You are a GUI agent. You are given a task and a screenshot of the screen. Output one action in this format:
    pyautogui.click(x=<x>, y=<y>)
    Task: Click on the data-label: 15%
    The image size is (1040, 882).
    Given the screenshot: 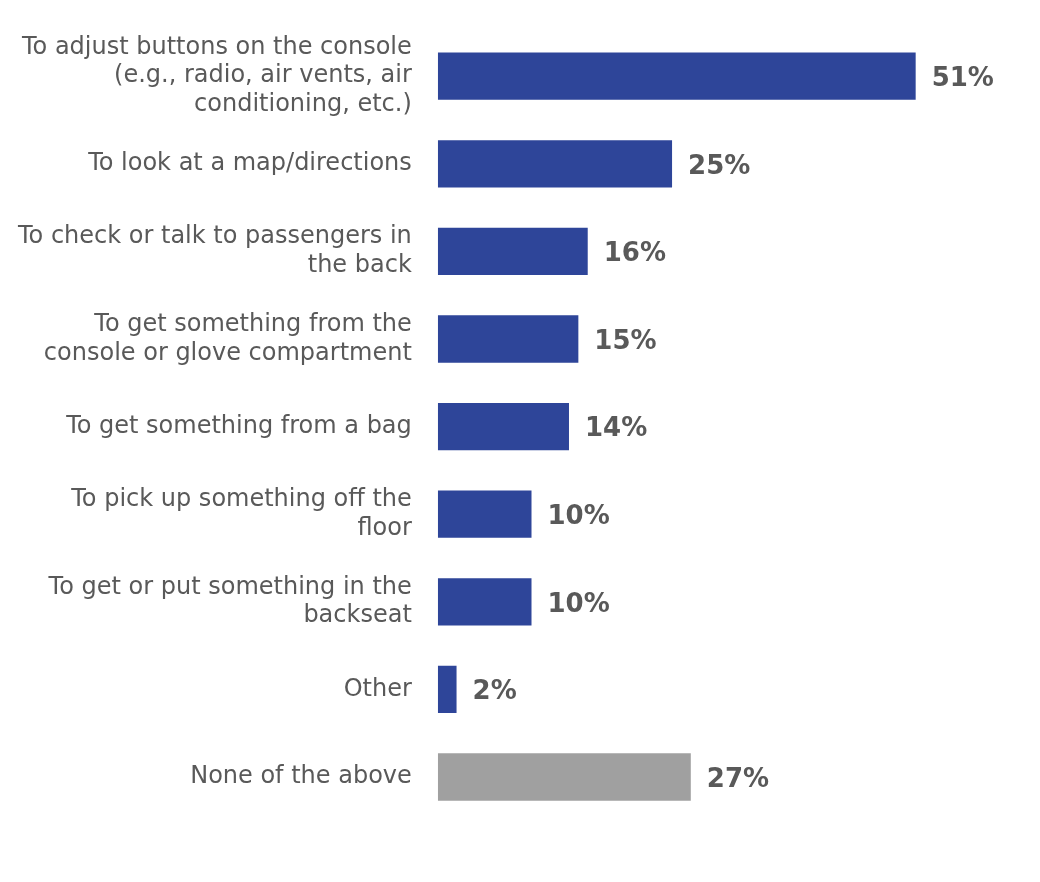 What is the action you would take?
    pyautogui.click(x=625, y=339)
    